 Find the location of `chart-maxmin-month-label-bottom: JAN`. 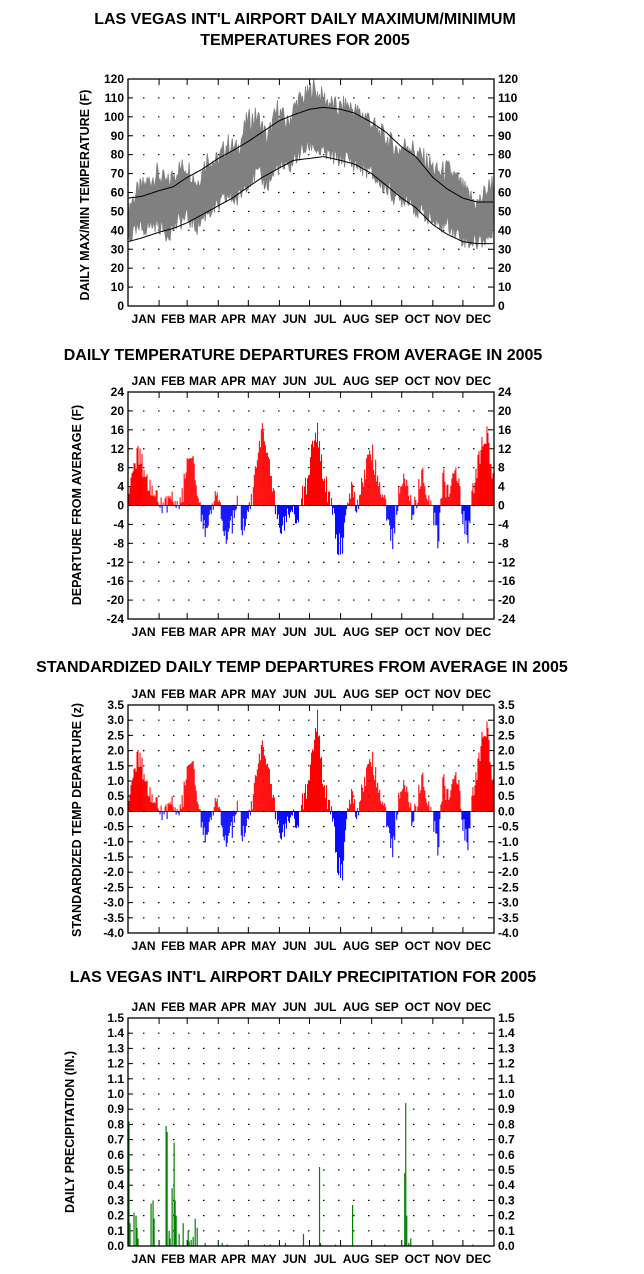

chart-maxmin-month-label-bottom: JAN is located at coordinates (144, 319).